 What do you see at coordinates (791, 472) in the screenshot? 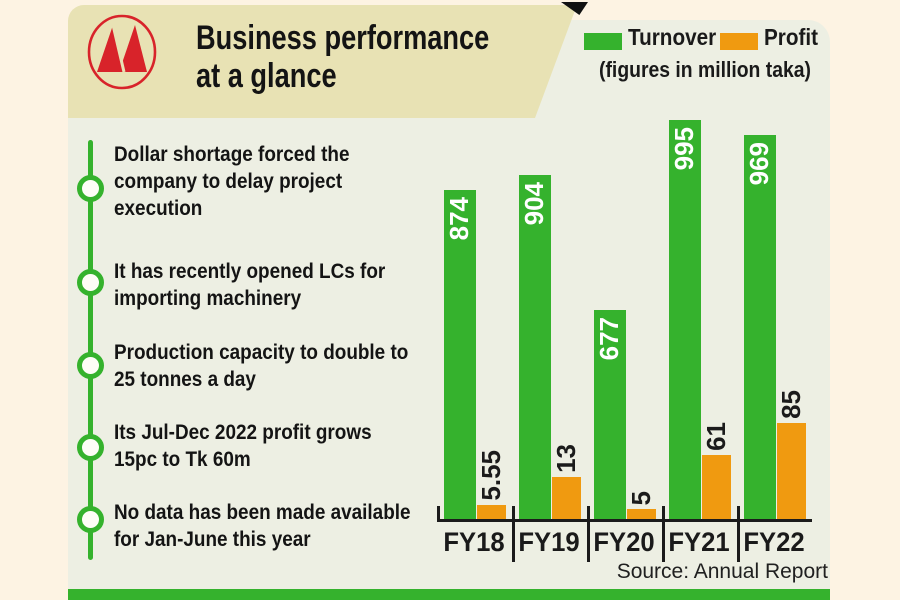
I see `profit-bar-FY22` at bounding box center [791, 472].